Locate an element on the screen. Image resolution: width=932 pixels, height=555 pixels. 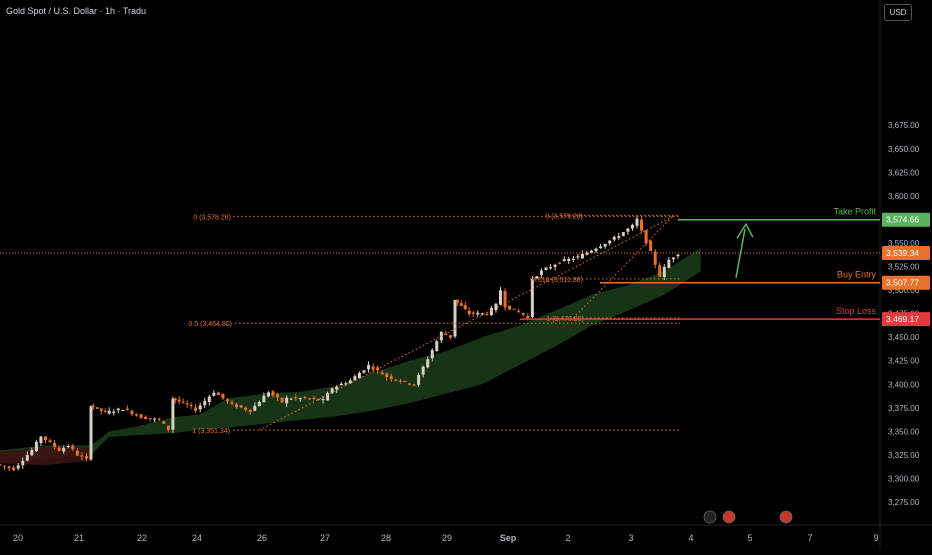
fib-level-label: 0 (3,578.26) is located at coordinates (212, 217).